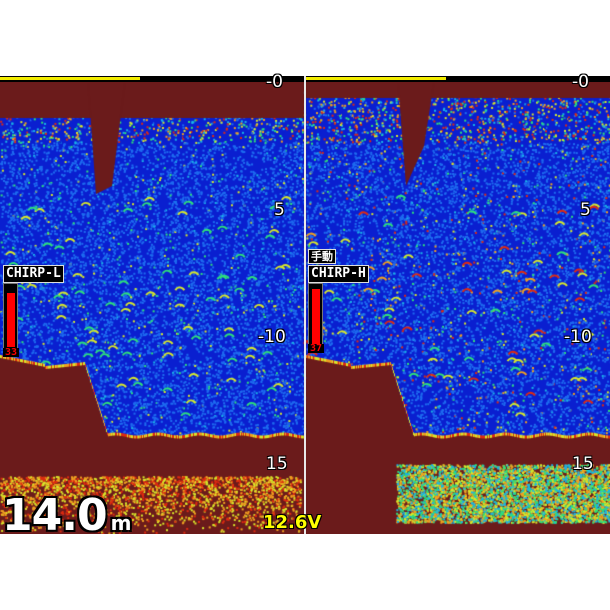 The width and height of the screenshot is (610, 610). What do you see at coordinates (152, 79) in the screenshot?
I see `left-top-bar` at bounding box center [152, 79].